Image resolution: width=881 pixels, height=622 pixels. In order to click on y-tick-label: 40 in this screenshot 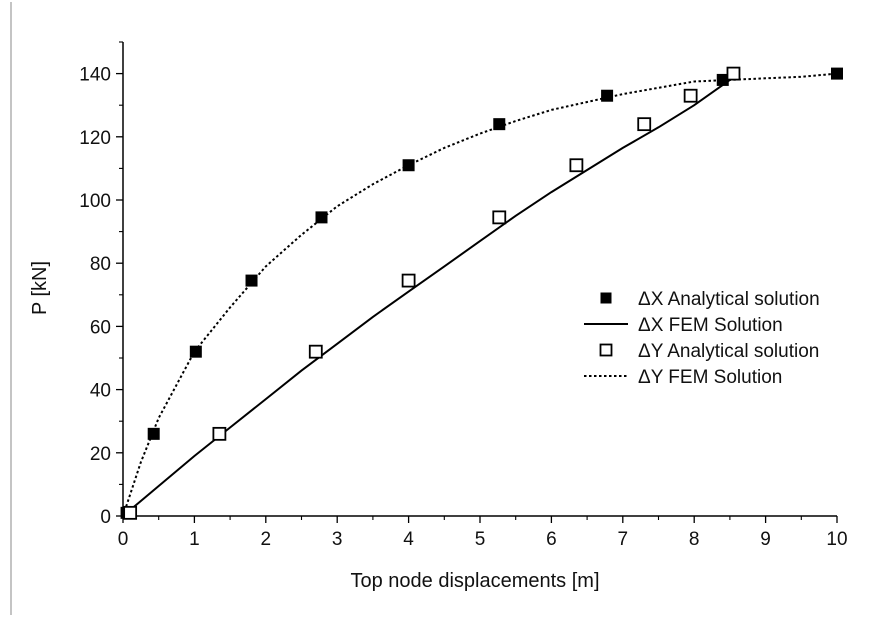, I will do `click(100, 391)`.